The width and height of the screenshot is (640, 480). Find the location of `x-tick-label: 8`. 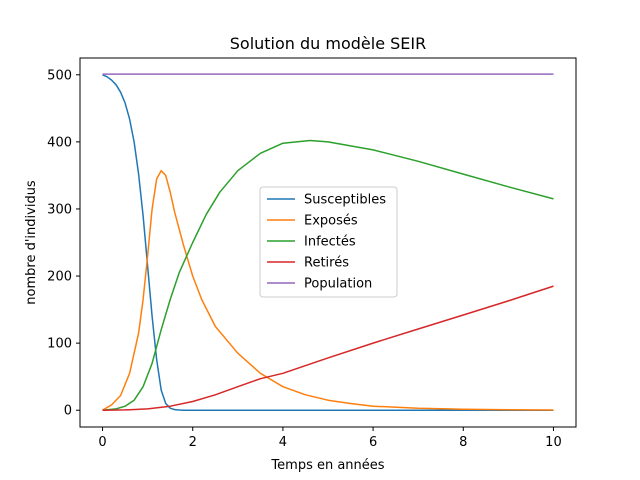

x-tick-label: 8 is located at coordinates (463, 442).